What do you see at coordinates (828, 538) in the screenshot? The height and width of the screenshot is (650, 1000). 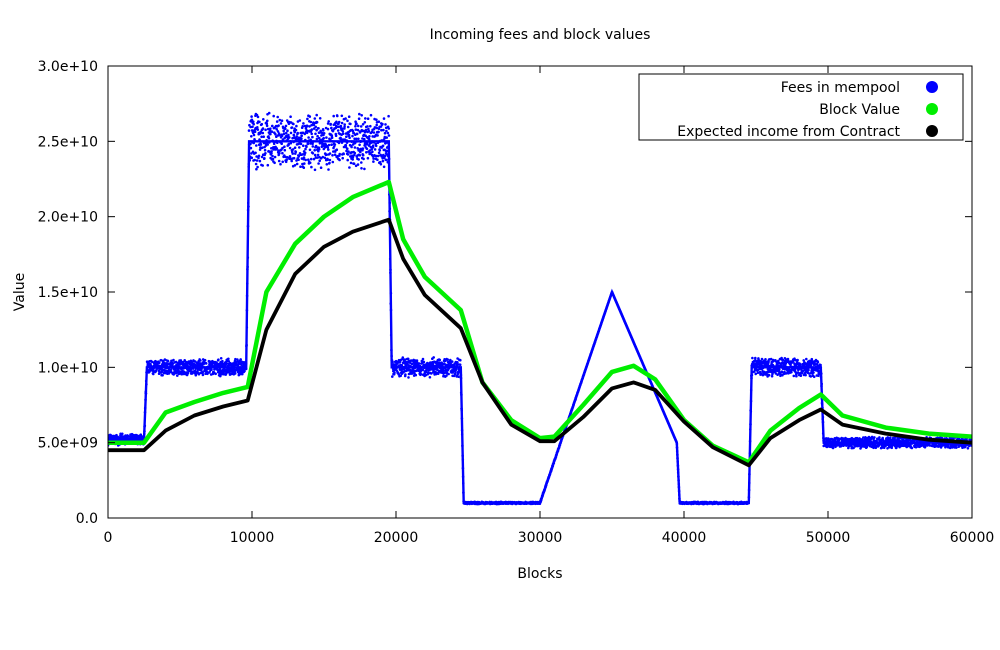 I see `x-tick-label: 50000` at bounding box center [828, 538].